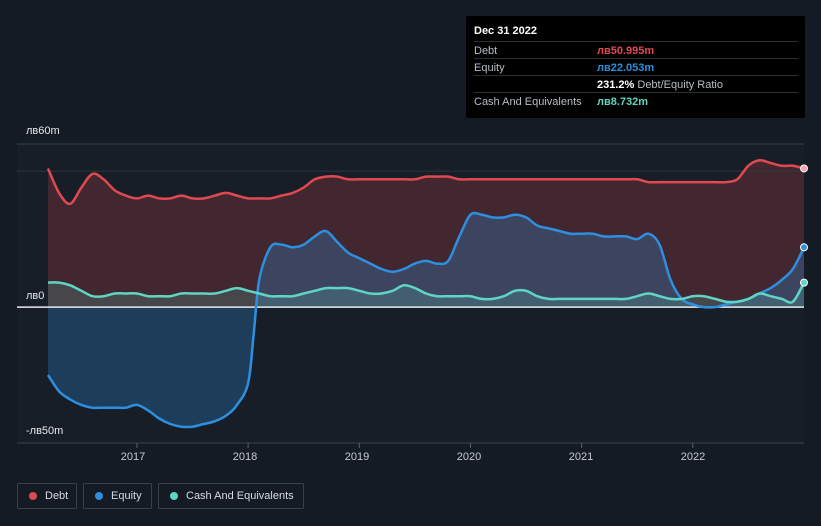 The image size is (821, 526). I want to click on y-tick-label-top: лв60m, so click(43, 131).